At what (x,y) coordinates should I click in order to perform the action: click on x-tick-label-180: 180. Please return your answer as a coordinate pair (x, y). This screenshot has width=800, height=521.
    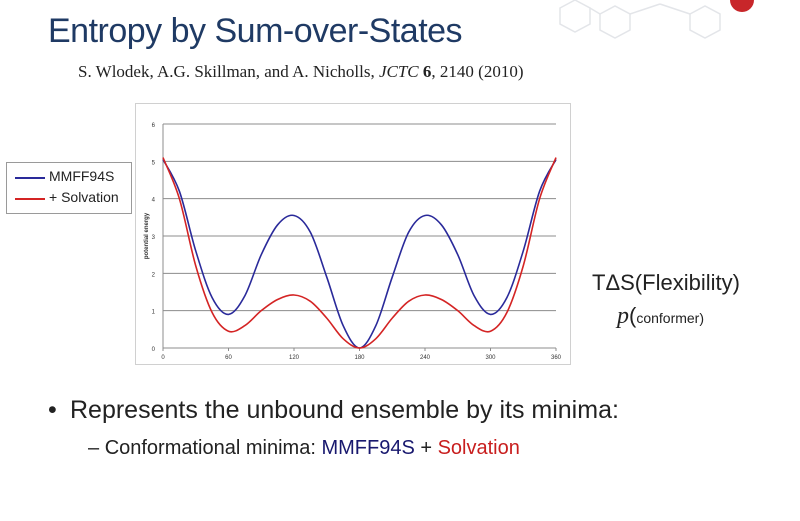
    Looking at the image, I should click on (359, 358).